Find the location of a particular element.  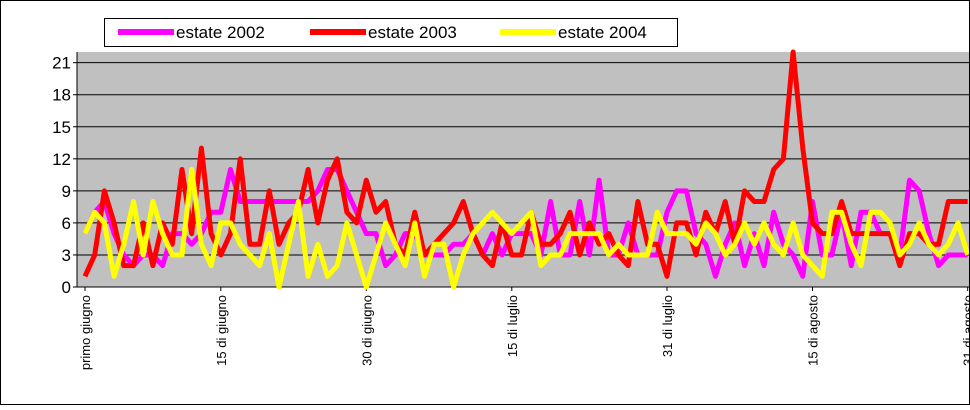

x-tick-label: primo giugno is located at coordinates (85, 332).